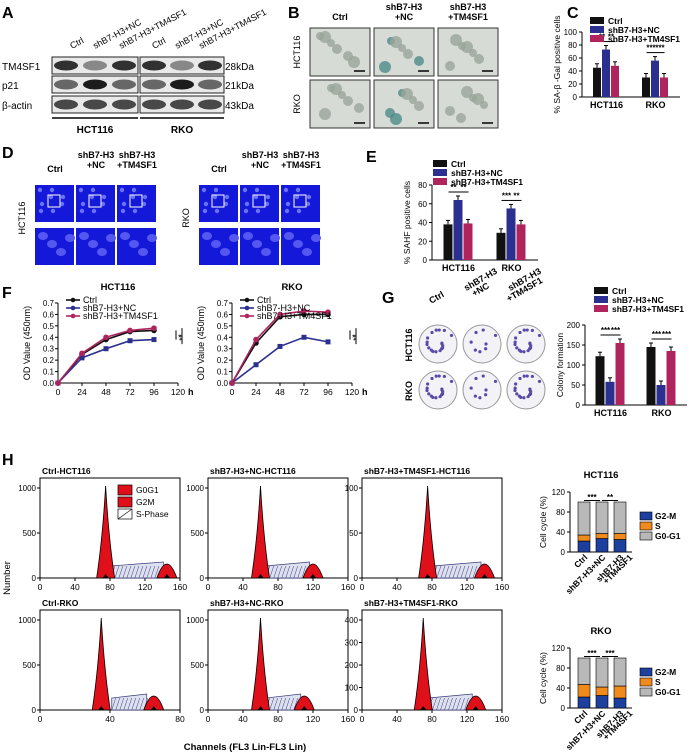  What do you see at coordinates (49, 337) in the screenshot?
I see `y-tick-label: 0.4` at bounding box center [49, 337].